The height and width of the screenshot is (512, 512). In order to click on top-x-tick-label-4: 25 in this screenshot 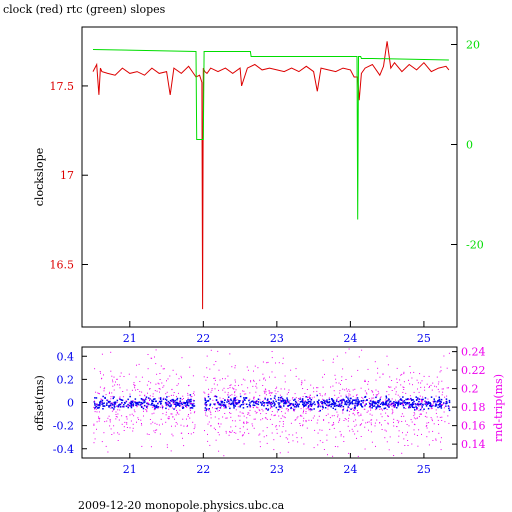, I will do `click(424, 338)`.